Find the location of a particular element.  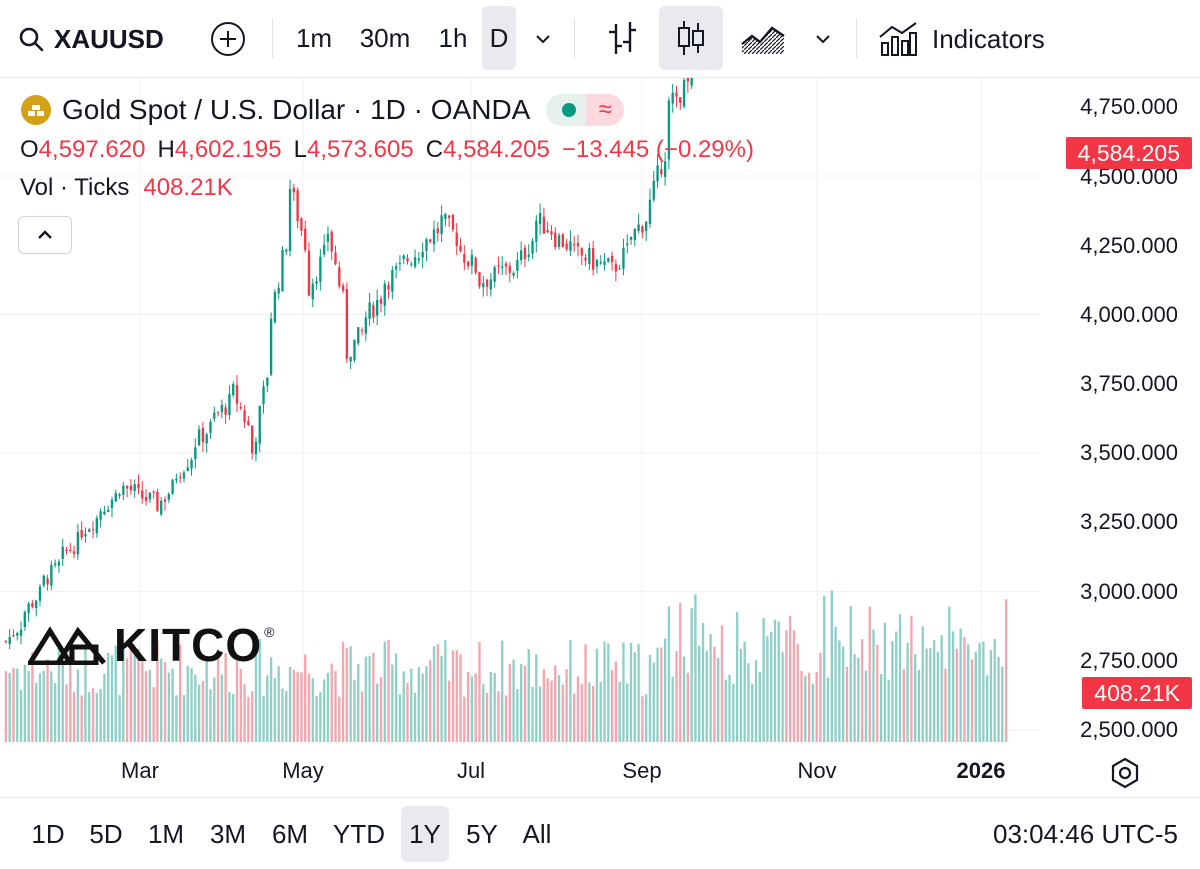

range-3m: 3M is located at coordinates (228, 833).